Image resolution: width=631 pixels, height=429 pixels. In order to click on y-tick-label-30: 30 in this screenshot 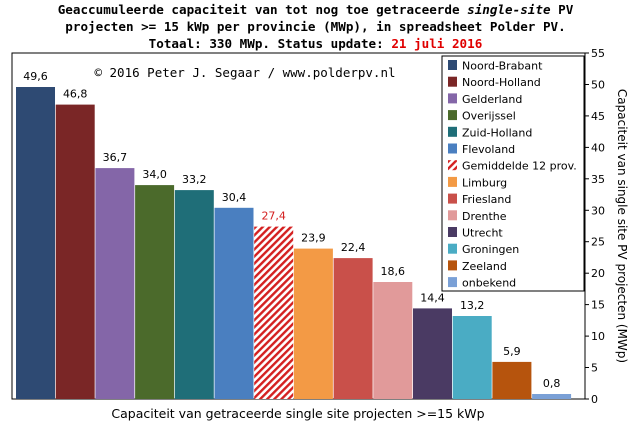, I will do `click(598, 210)`.